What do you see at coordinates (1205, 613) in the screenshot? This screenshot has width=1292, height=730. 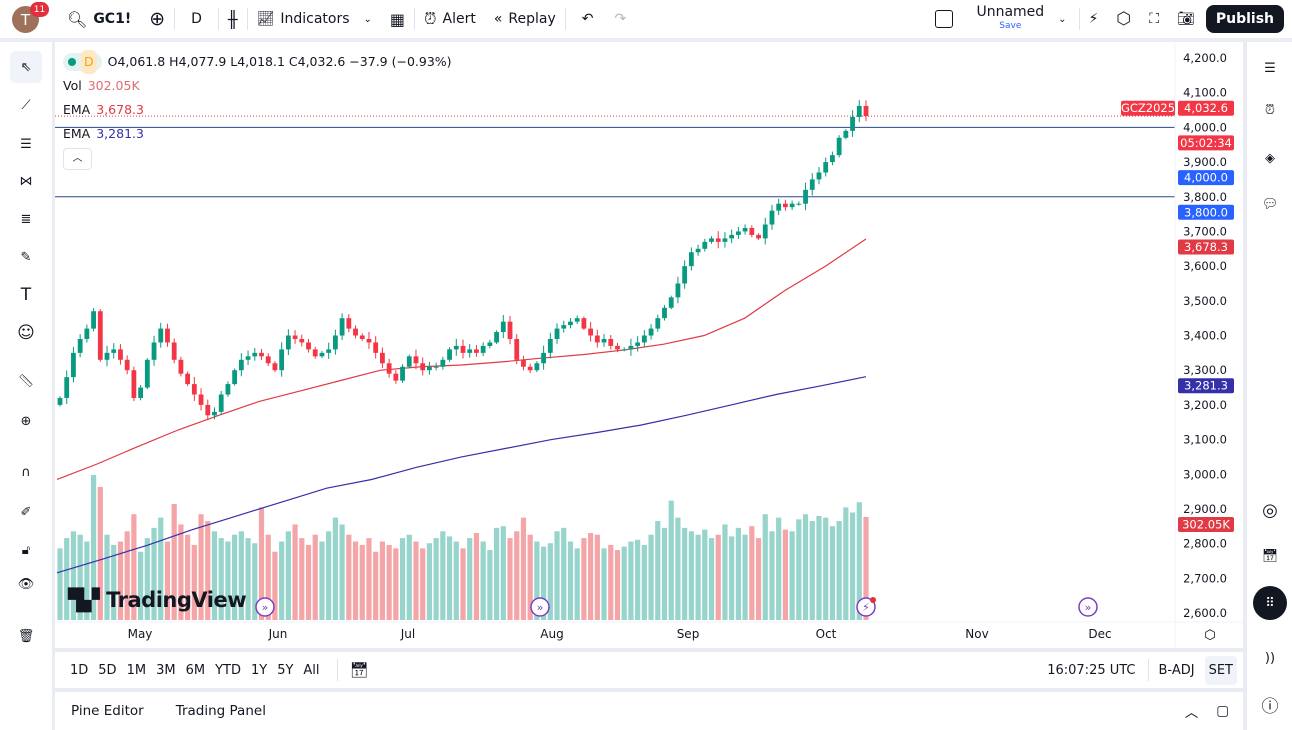 I see `price-tick: 2,600.0` at bounding box center [1205, 613].